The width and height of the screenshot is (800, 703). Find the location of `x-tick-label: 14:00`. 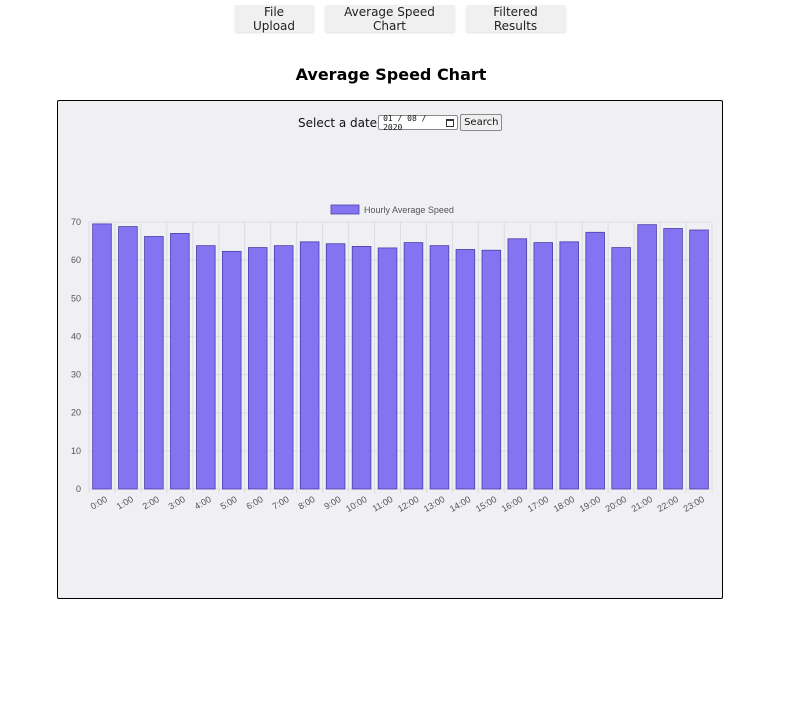

x-tick-label: 14:00 is located at coordinates (460, 504).